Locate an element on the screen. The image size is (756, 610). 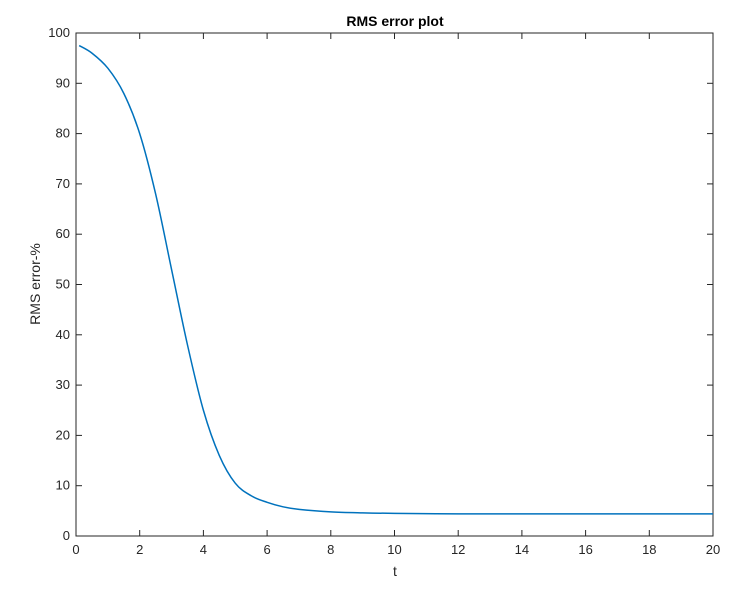
y-tick-label: 90 is located at coordinates (63, 82).